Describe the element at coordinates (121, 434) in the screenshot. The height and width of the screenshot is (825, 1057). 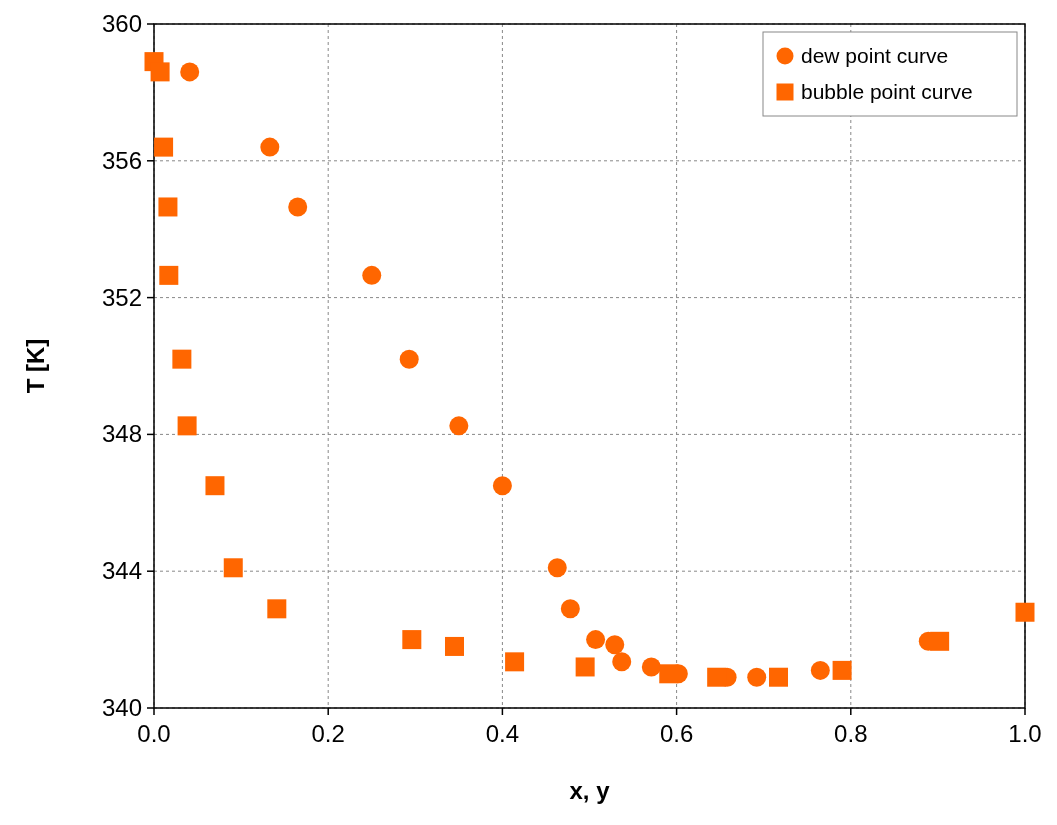
I see `y-tick-label: 348` at that location.